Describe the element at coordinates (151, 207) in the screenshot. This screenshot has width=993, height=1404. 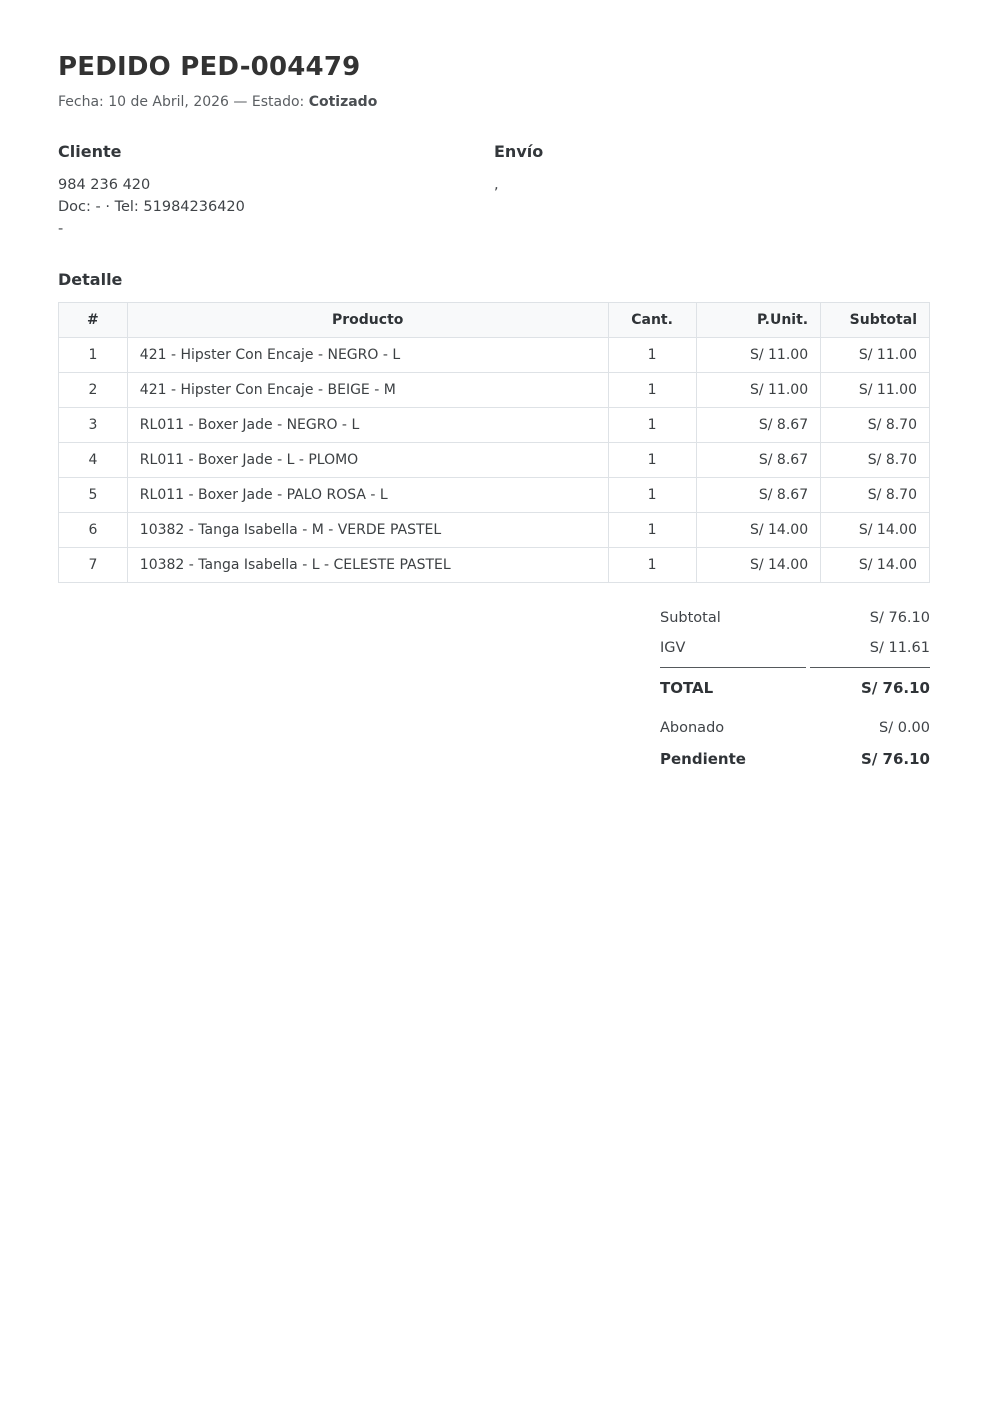
I see `client-doc-line: Doc: - · Tel: 51984236420` at that location.